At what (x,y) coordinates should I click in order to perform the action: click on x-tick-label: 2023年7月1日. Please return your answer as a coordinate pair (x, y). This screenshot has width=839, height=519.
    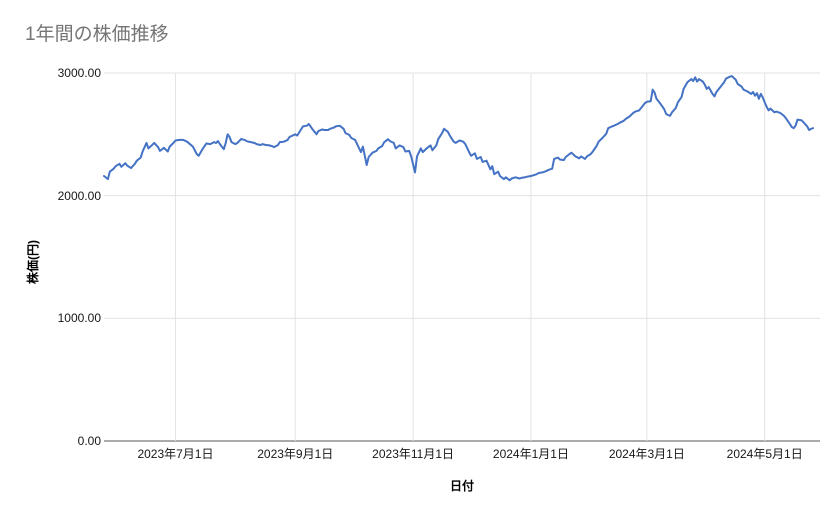
    Looking at the image, I should click on (175, 454).